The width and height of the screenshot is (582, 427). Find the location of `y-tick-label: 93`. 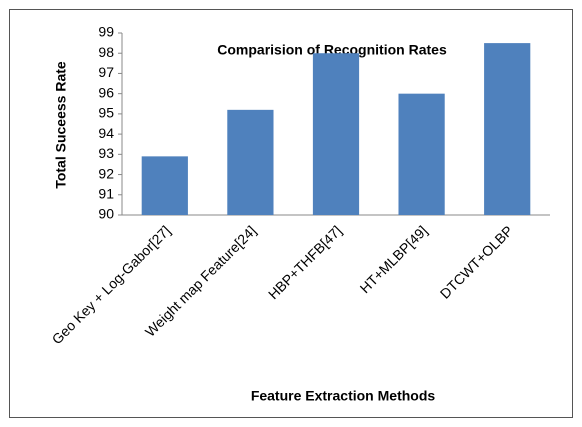

y-tick-label: 93 is located at coordinates (106, 153).